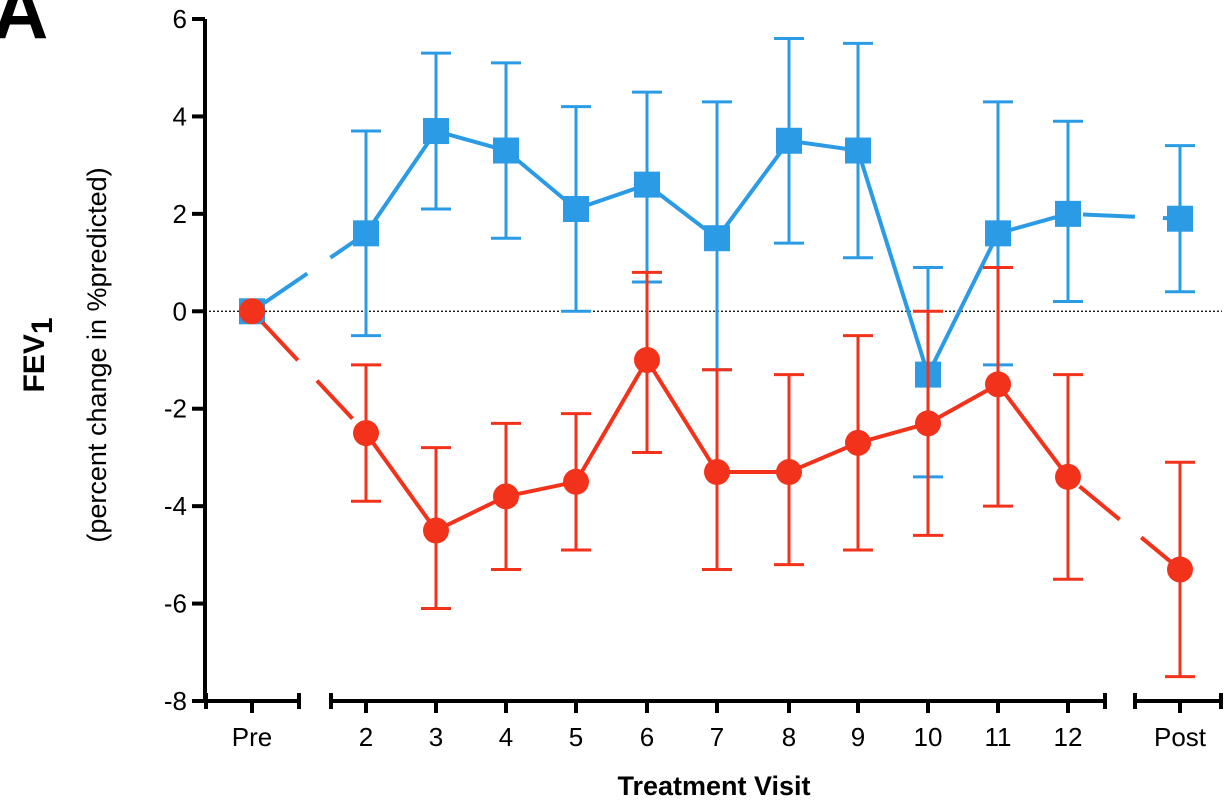  I want to click on x-tick-label: 2, so click(366, 737).